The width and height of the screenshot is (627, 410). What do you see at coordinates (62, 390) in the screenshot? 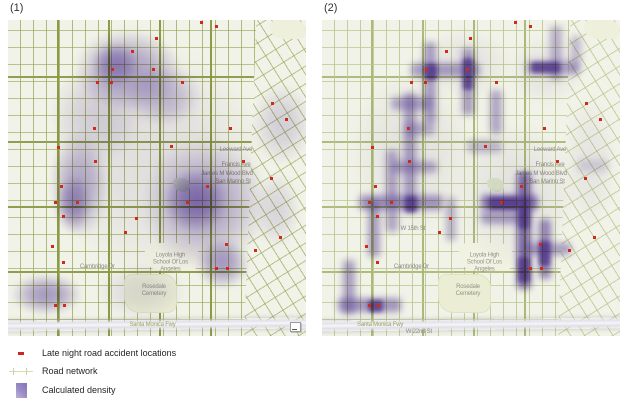
I see `legend-item-density: Calculated density` at bounding box center [62, 390].